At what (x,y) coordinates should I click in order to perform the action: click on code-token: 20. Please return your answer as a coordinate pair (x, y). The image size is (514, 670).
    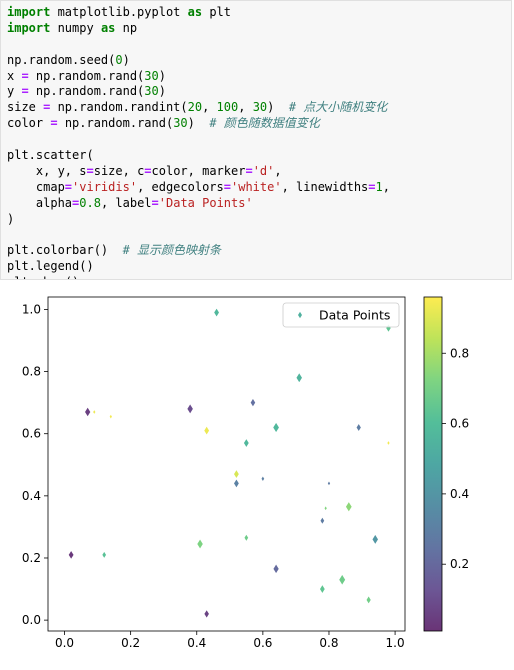
    Looking at the image, I should click on (195, 107).